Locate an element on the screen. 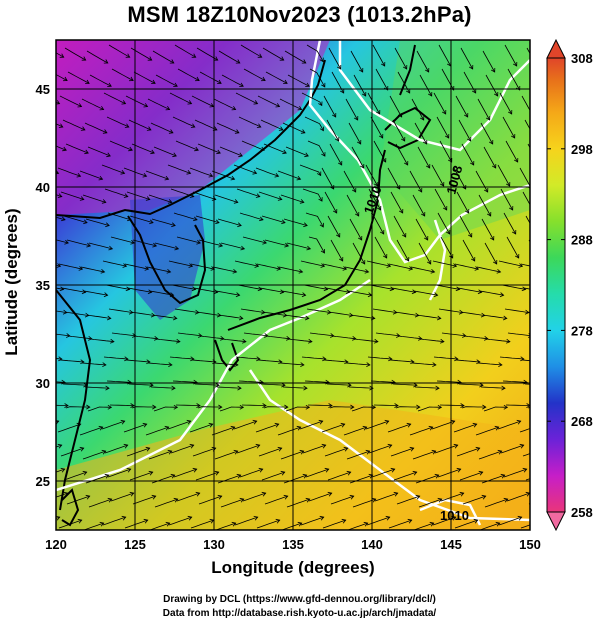 The image size is (599, 625). colorbar-max-arrow is located at coordinates (556, 48).